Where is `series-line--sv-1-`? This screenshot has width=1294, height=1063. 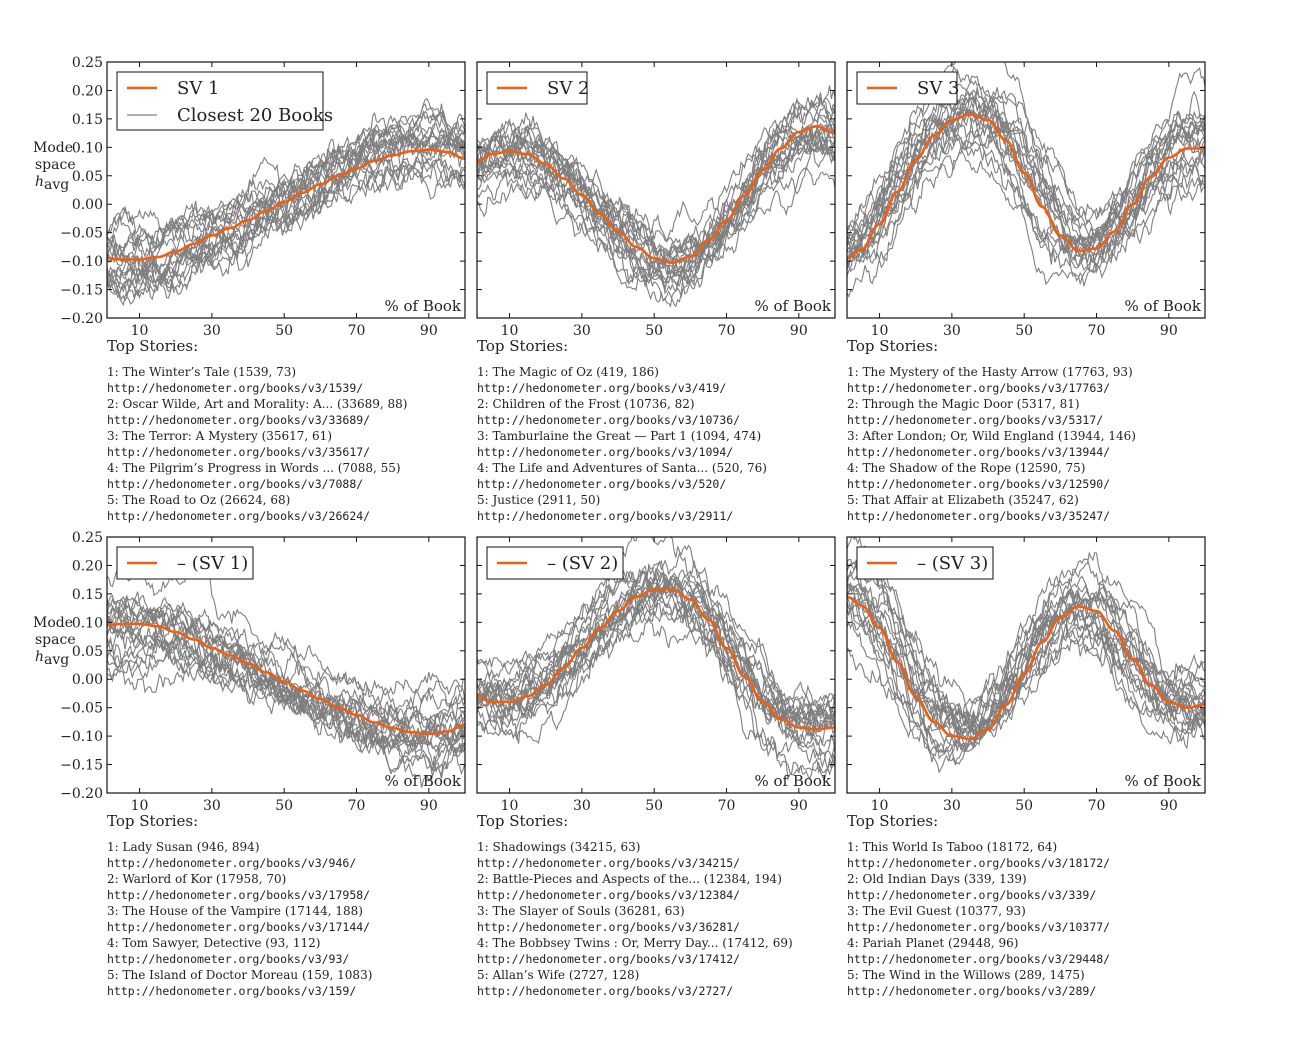 series-line--sv-1- is located at coordinates (286, 679).